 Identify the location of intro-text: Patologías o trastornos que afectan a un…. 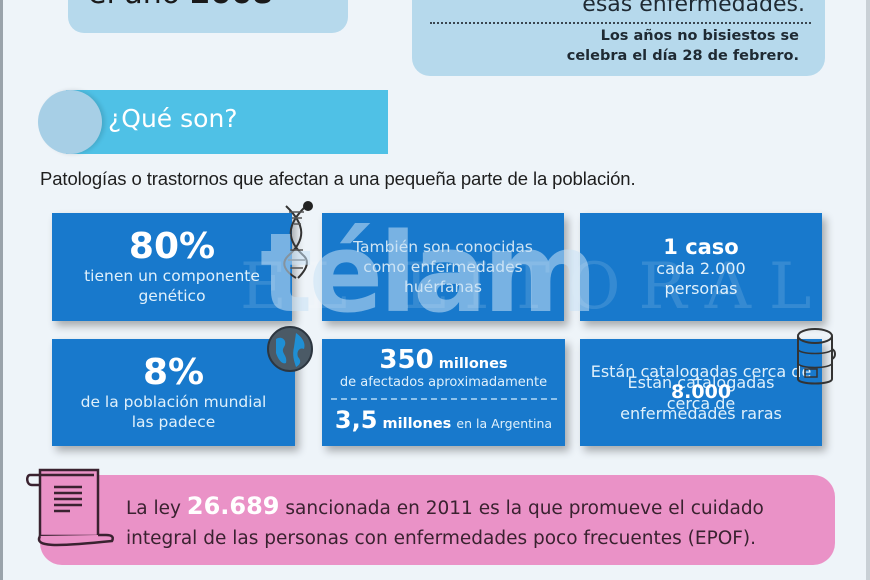
(338, 178).